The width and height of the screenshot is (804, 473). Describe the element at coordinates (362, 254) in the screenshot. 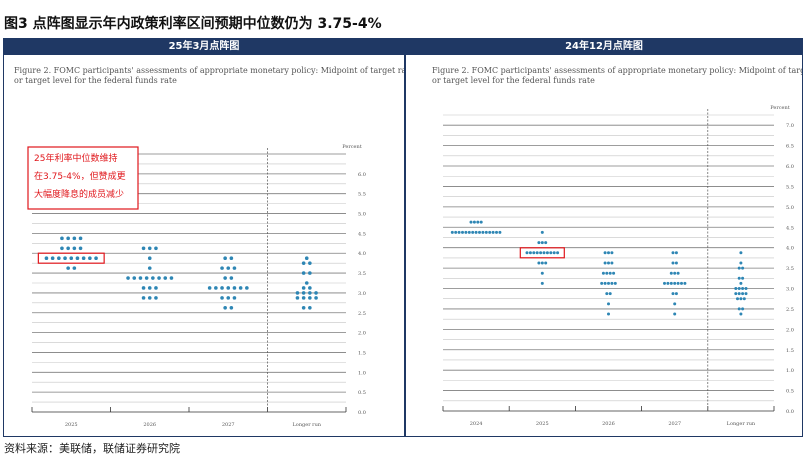

I see `y-tick-label: 4.0` at that location.